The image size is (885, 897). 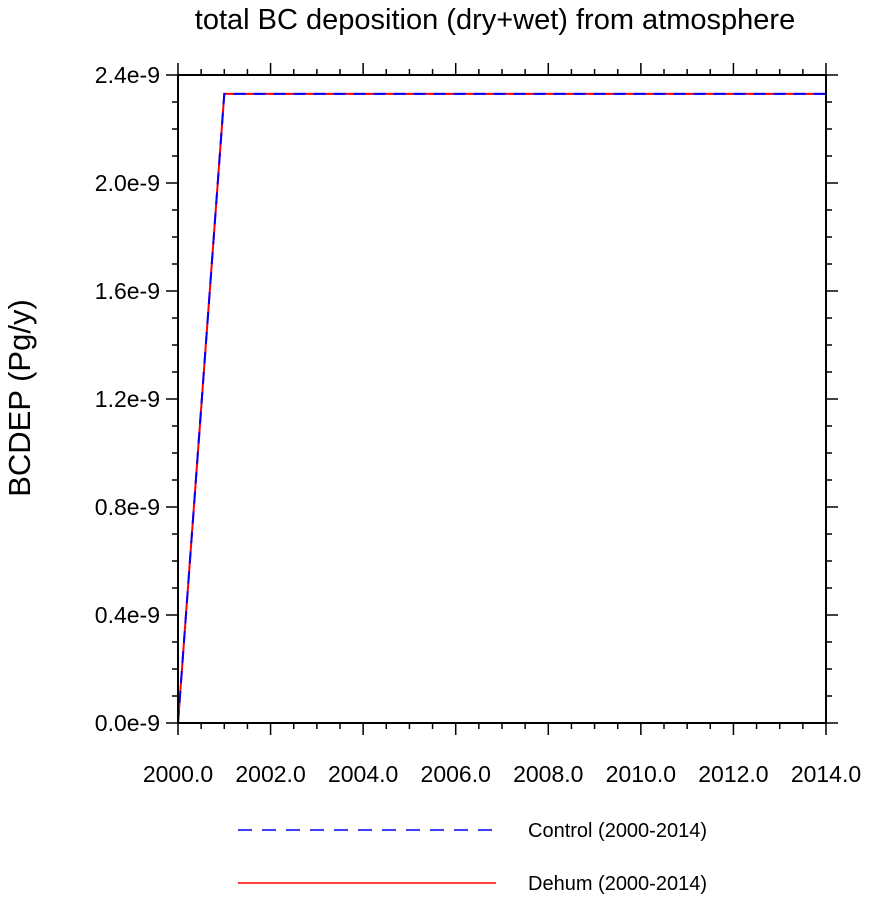 What do you see at coordinates (127, 399) in the screenshot?
I see `y-tick-label: 1.2e-9` at bounding box center [127, 399].